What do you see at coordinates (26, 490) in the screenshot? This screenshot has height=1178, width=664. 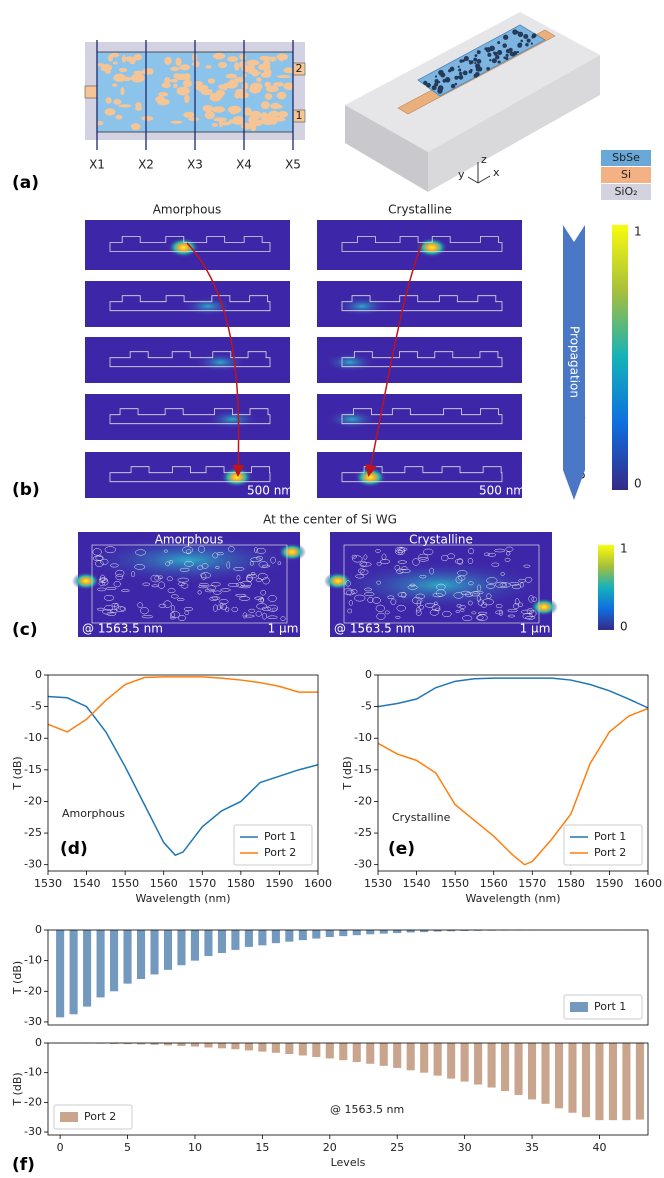 I see `panel-label: (b)` at bounding box center [26, 490].